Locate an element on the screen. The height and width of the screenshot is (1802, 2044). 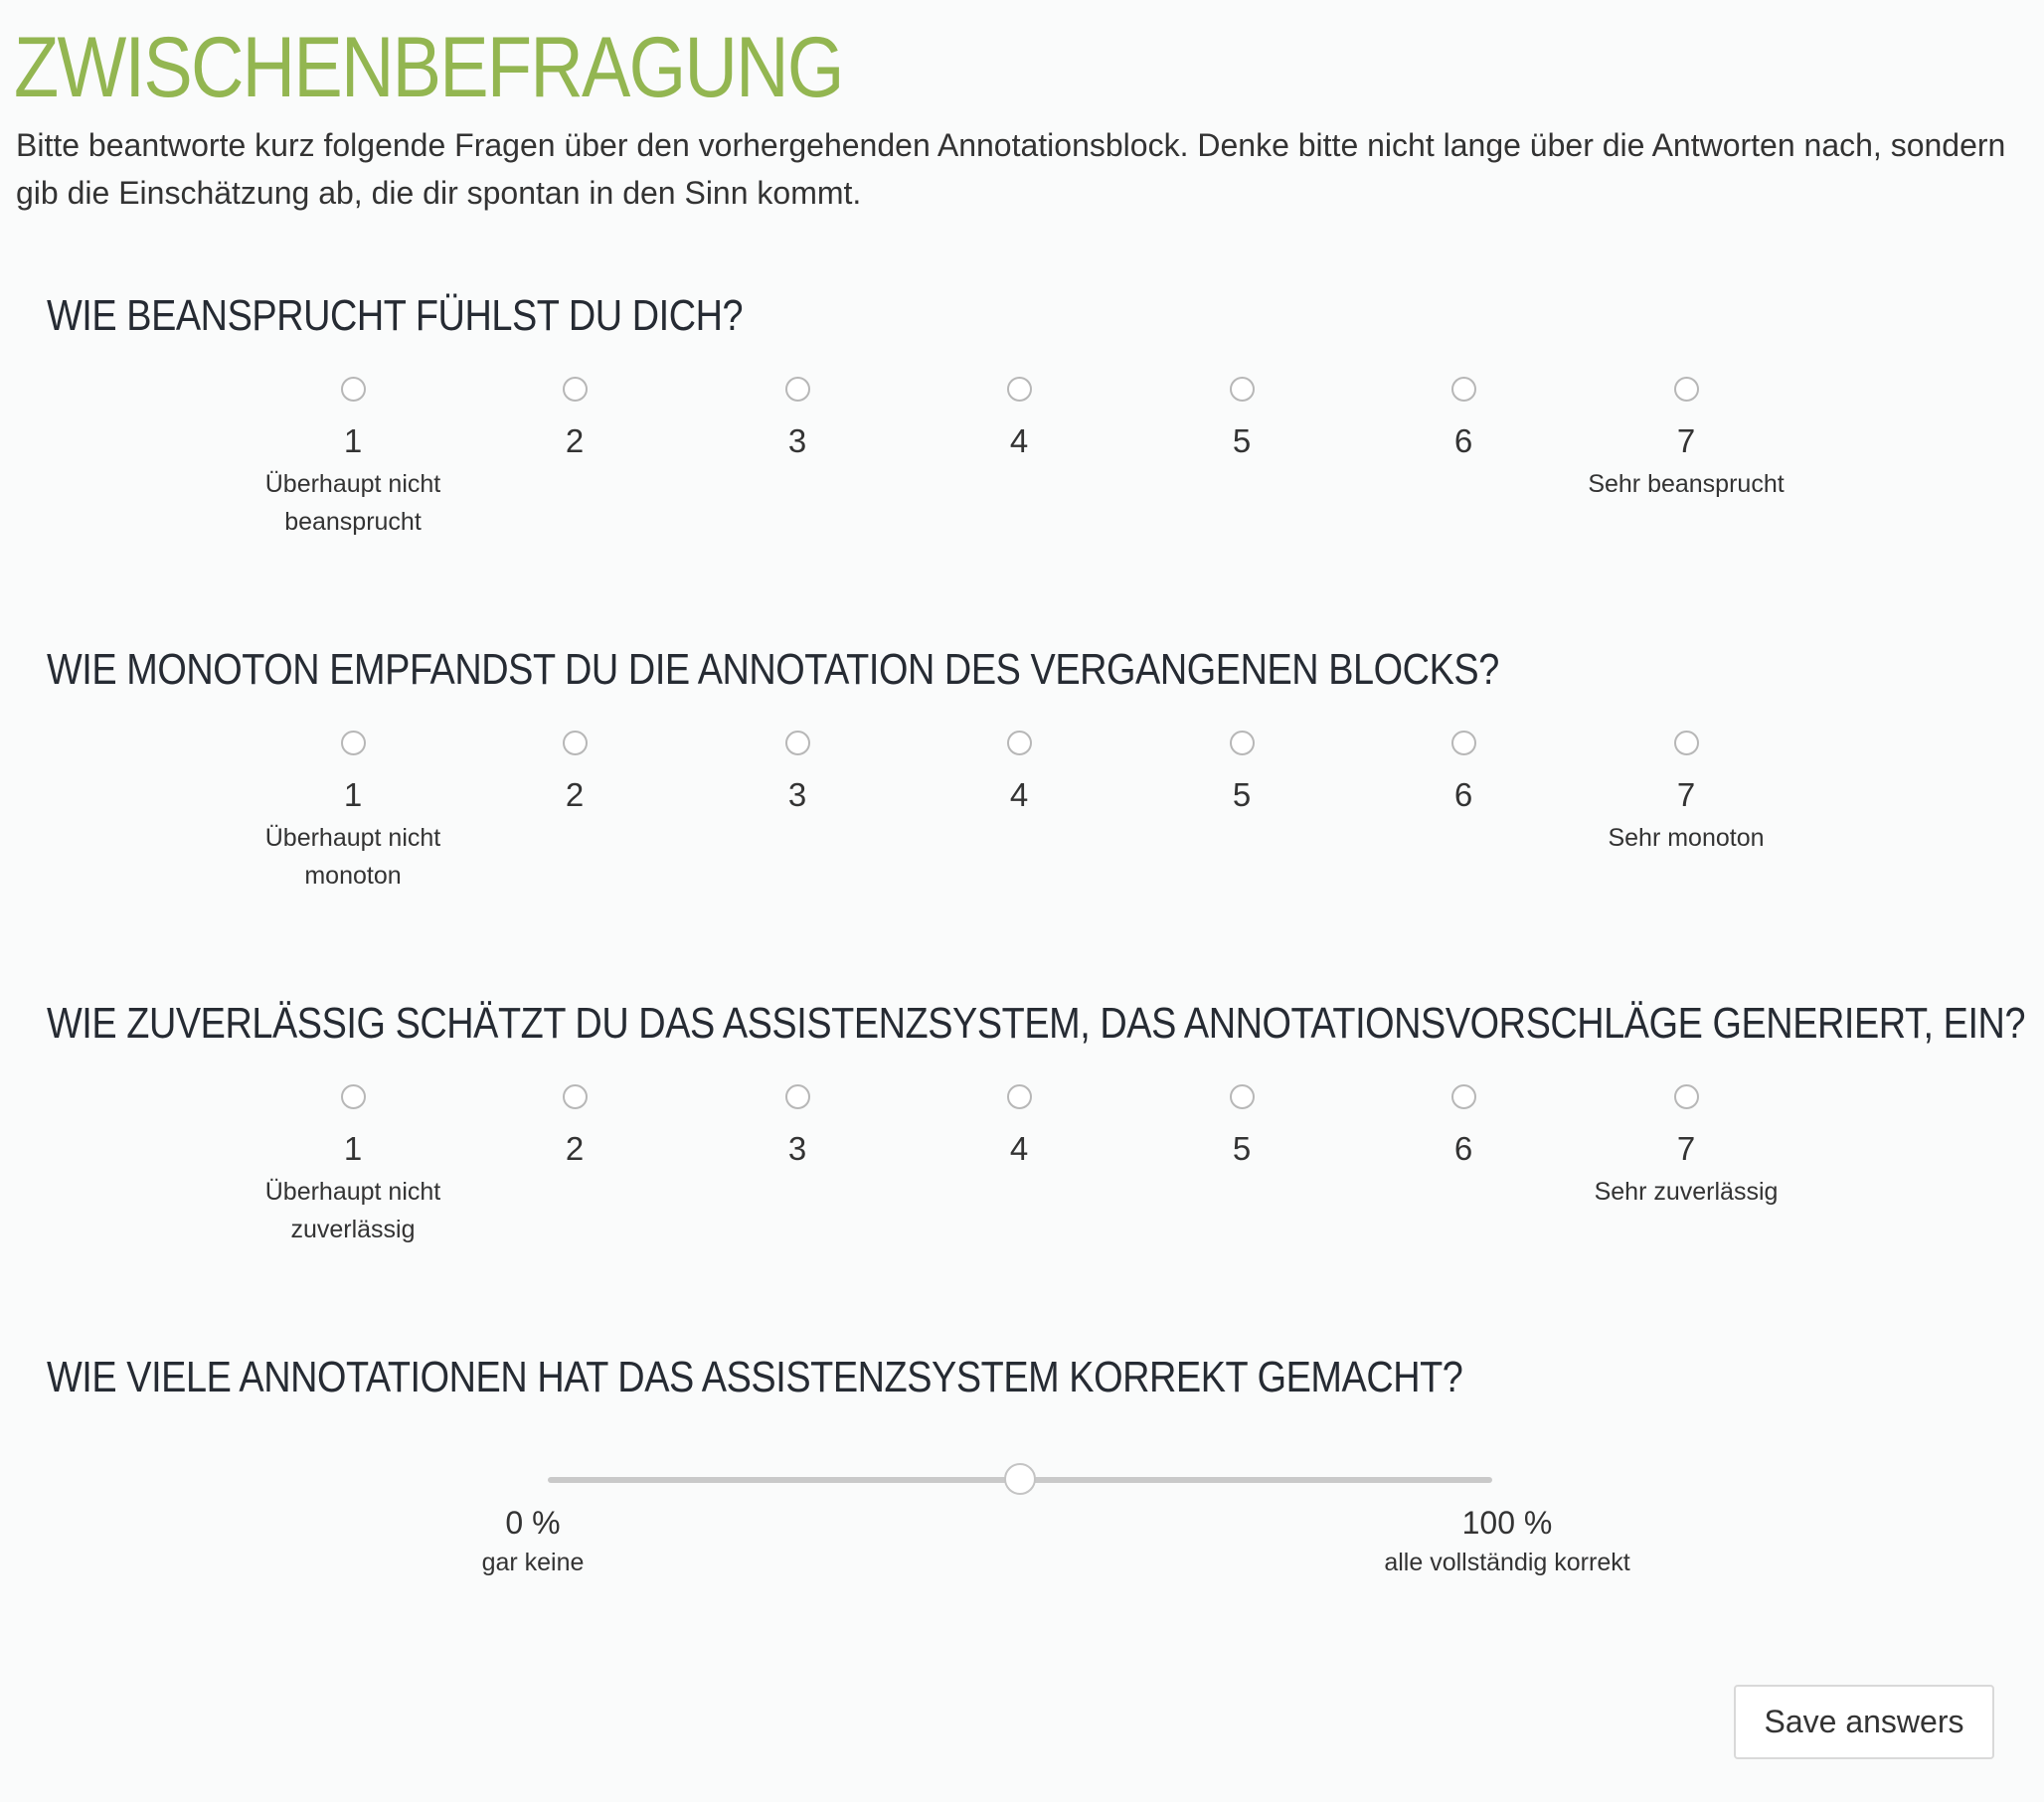
slider-max-value: 100 % is located at coordinates (1507, 1523).